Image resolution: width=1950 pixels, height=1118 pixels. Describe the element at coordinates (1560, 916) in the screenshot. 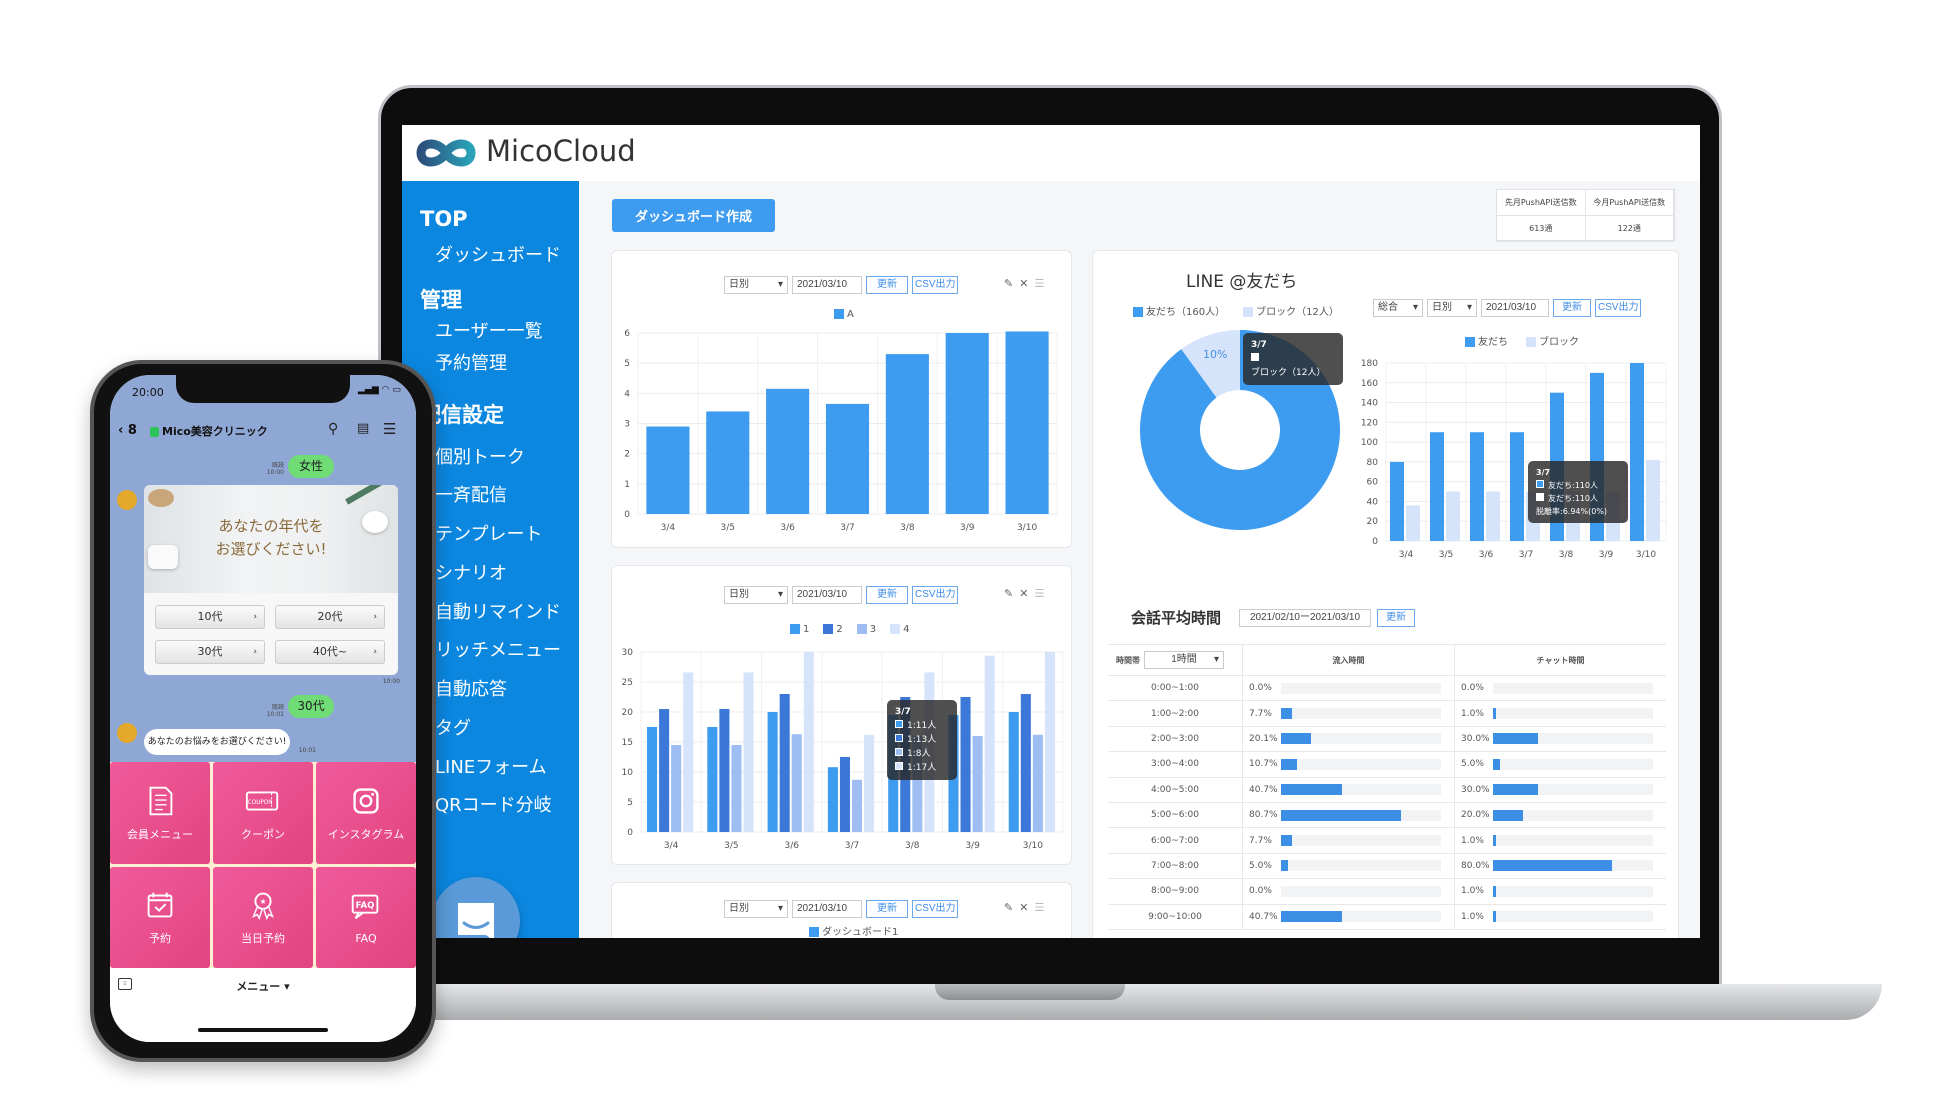

I see `chat-cell: 1.0%` at that location.